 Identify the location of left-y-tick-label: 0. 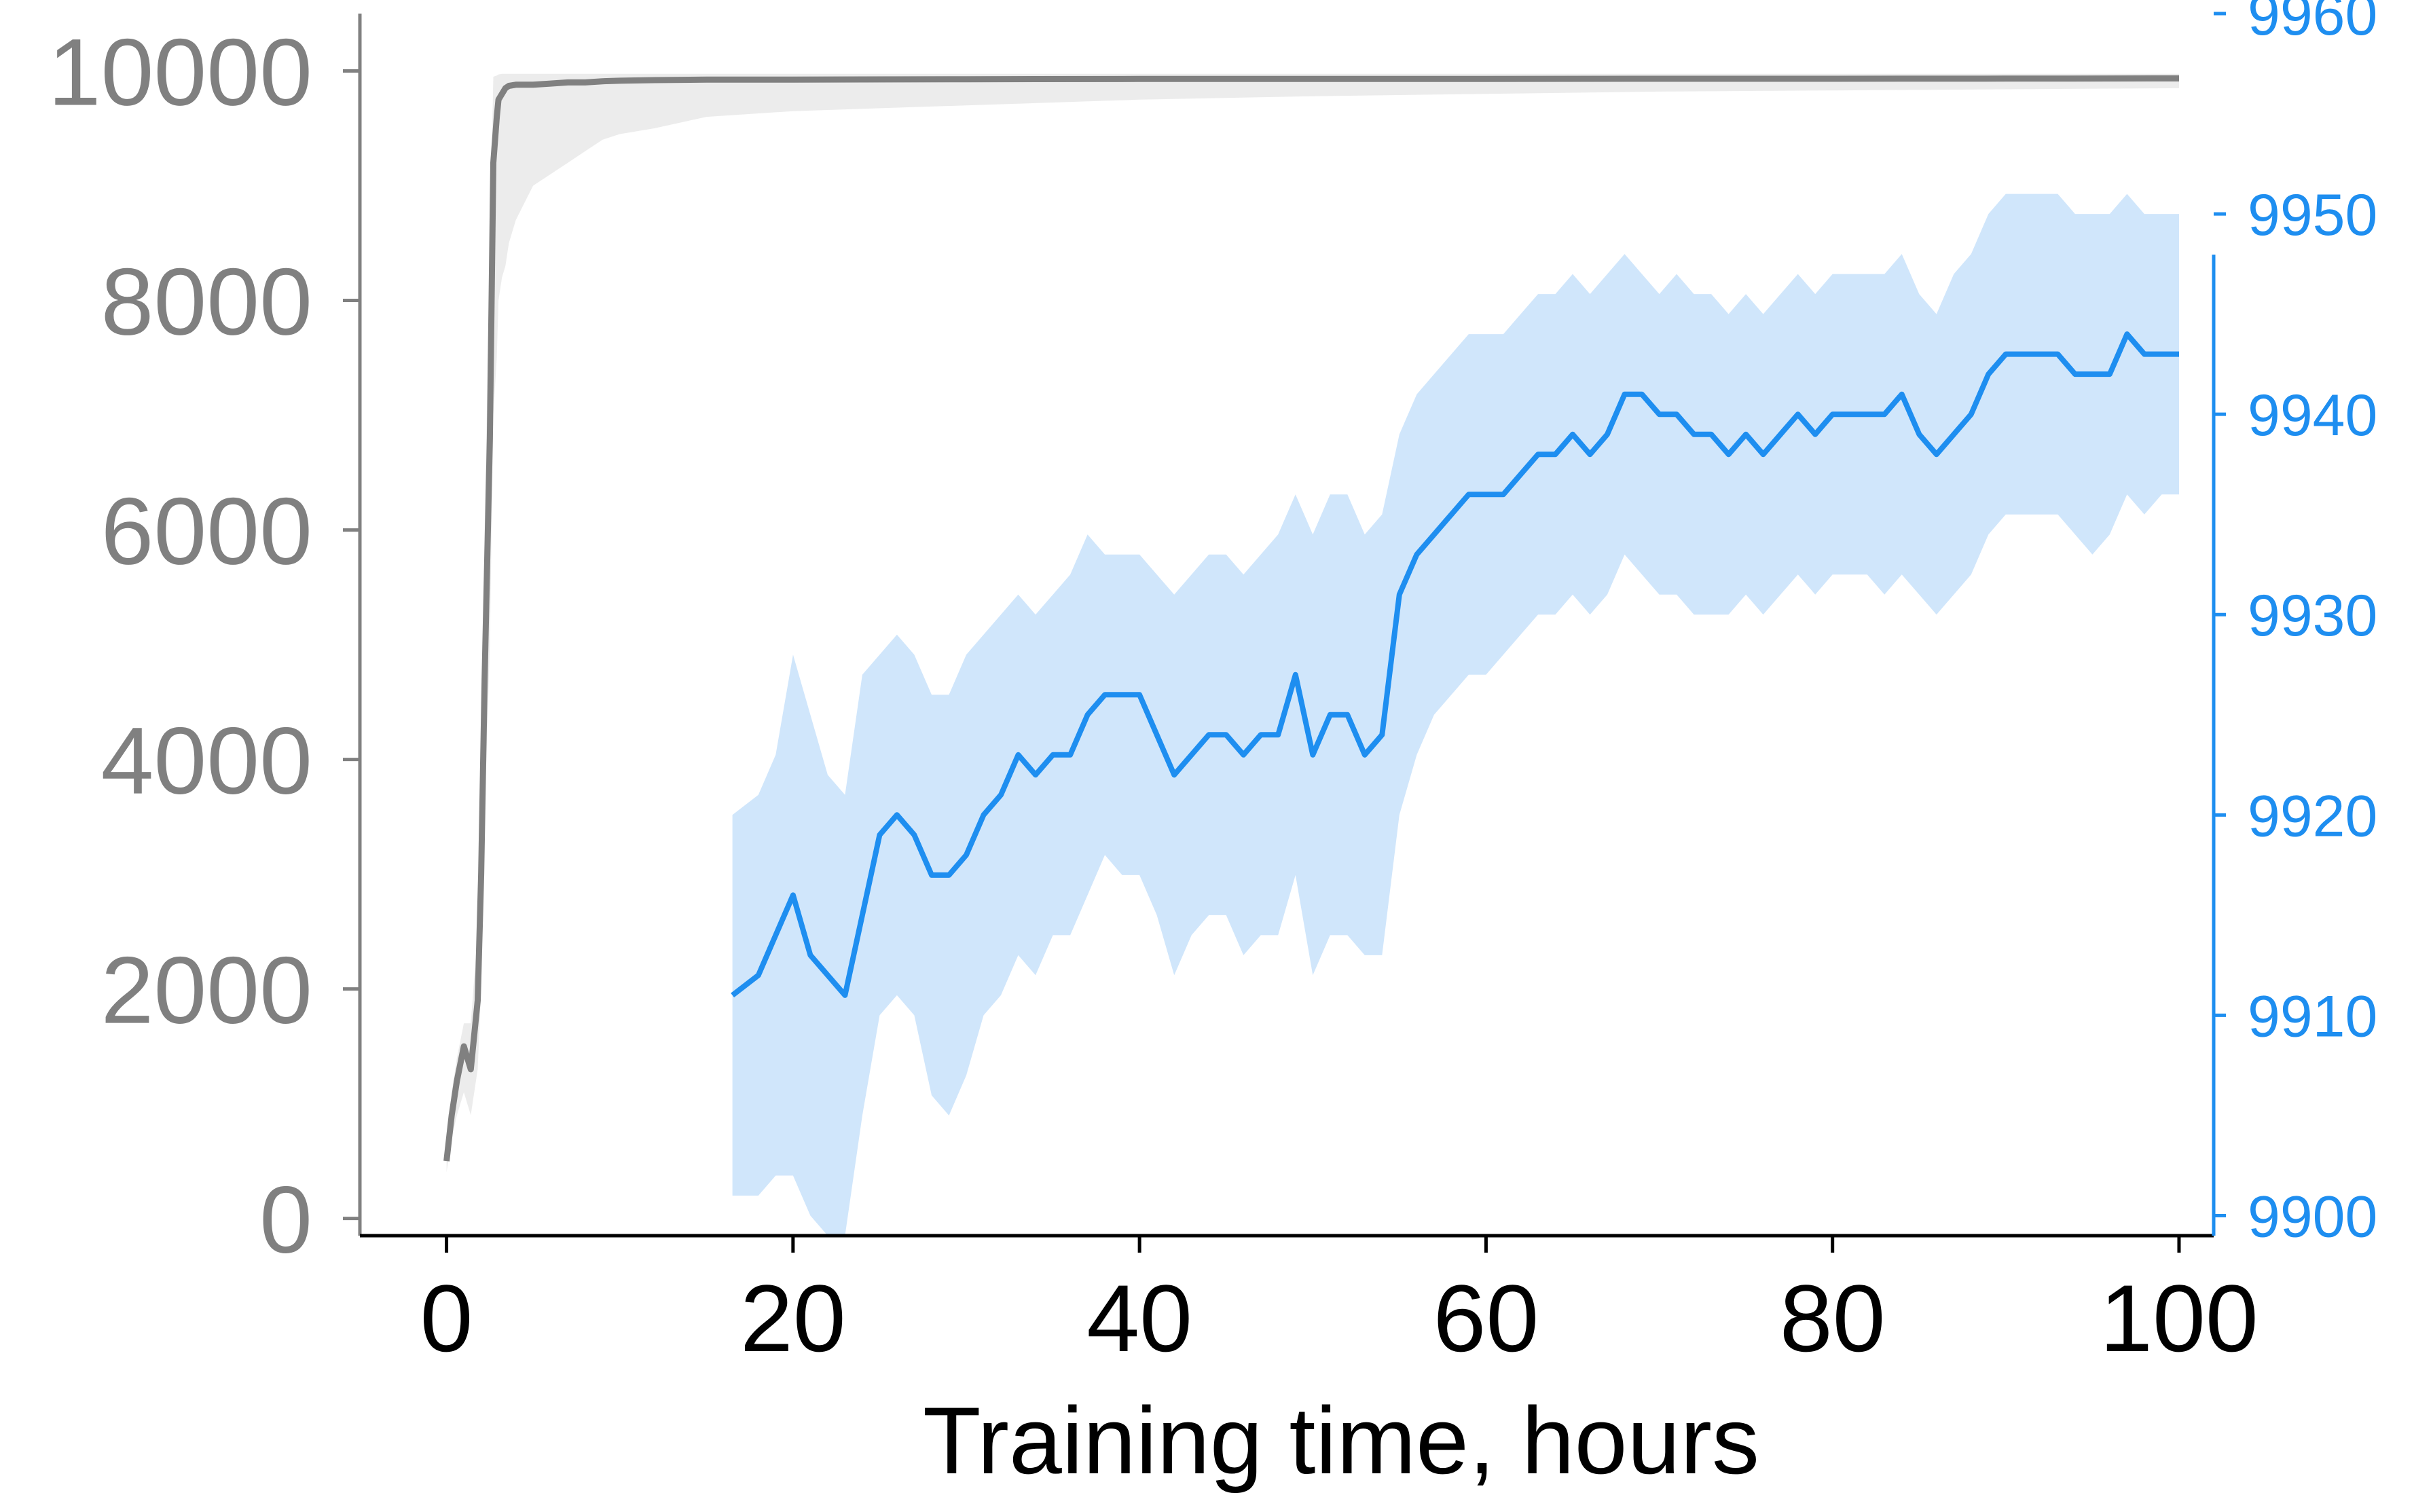
(285, 1219).